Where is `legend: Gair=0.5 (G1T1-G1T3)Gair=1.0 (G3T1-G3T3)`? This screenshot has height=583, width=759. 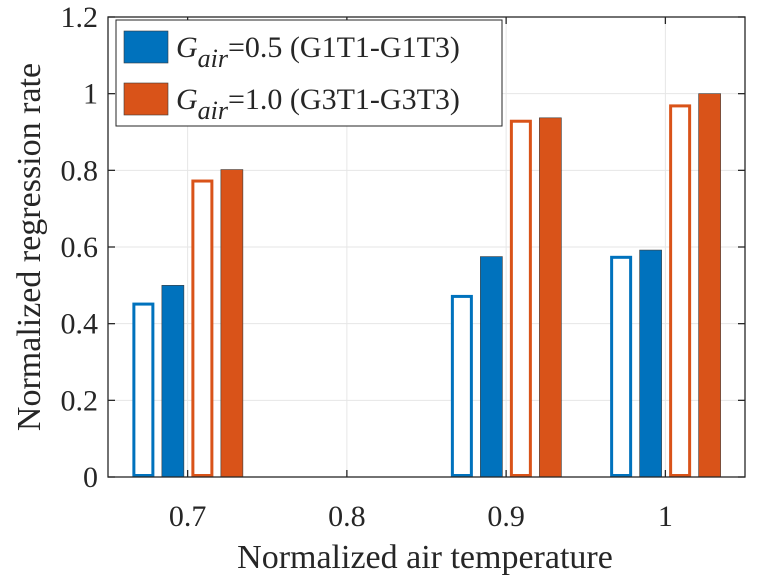 legend: Gair=0.5 (G1T1-G1T3)Gair=1.0 (G3T1-G3T3) is located at coordinates (309, 73).